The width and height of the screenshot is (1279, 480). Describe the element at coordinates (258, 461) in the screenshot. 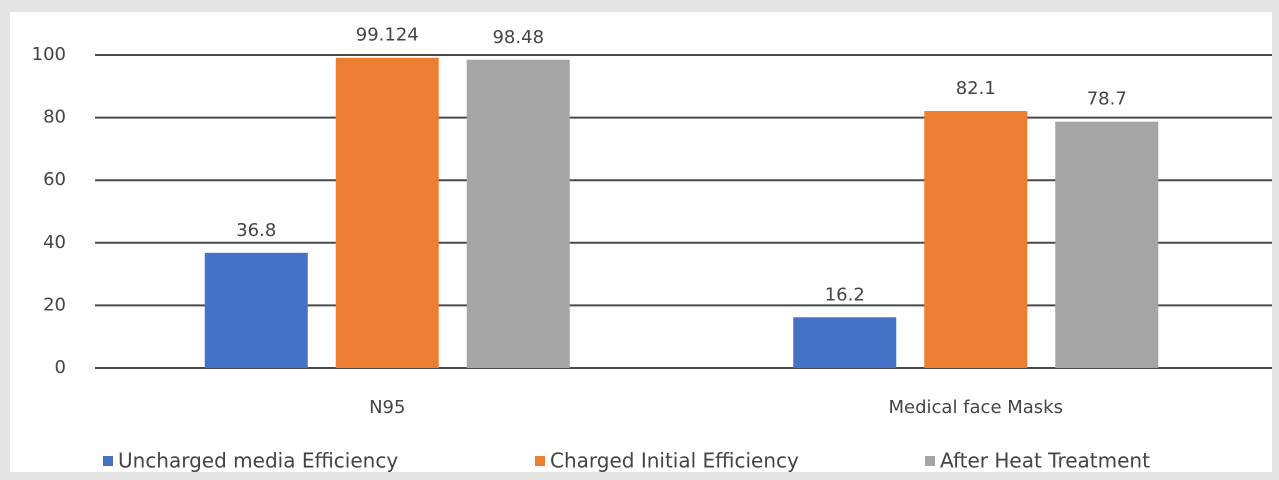

I see `legend-label: Uncharged media Efficiency` at that location.